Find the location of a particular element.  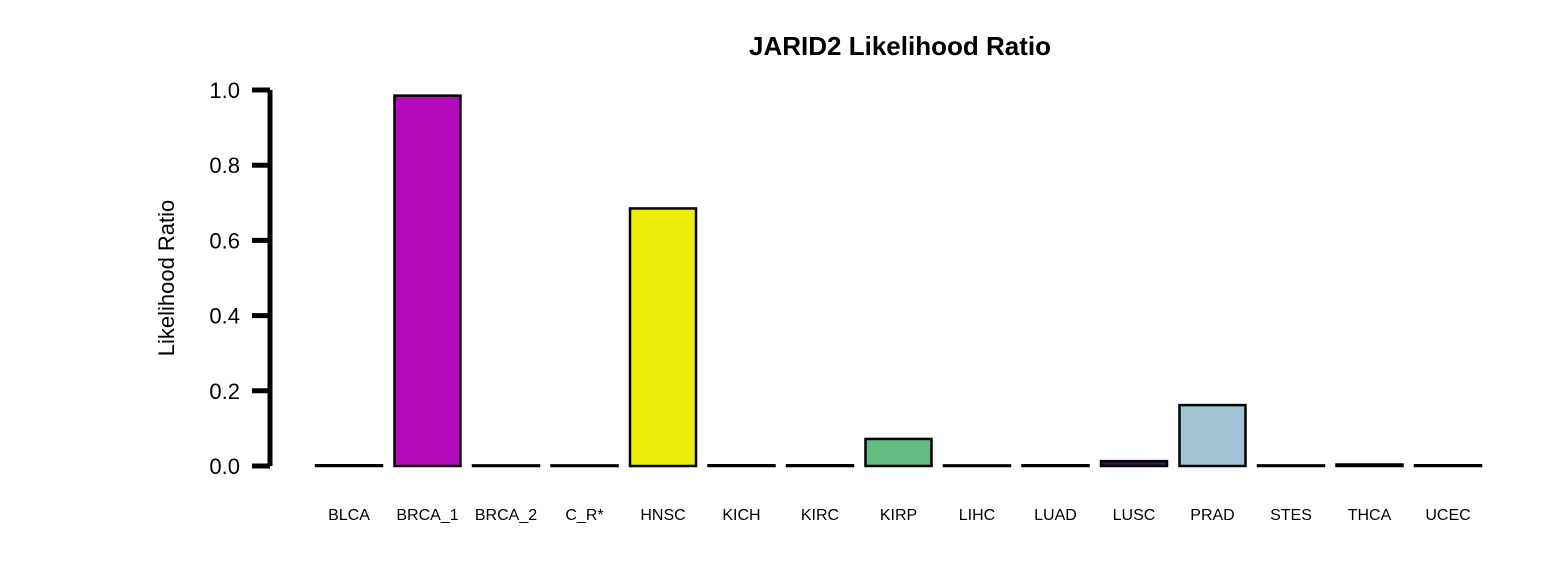

x-tick-label: HNSC is located at coordinates (662, 515).